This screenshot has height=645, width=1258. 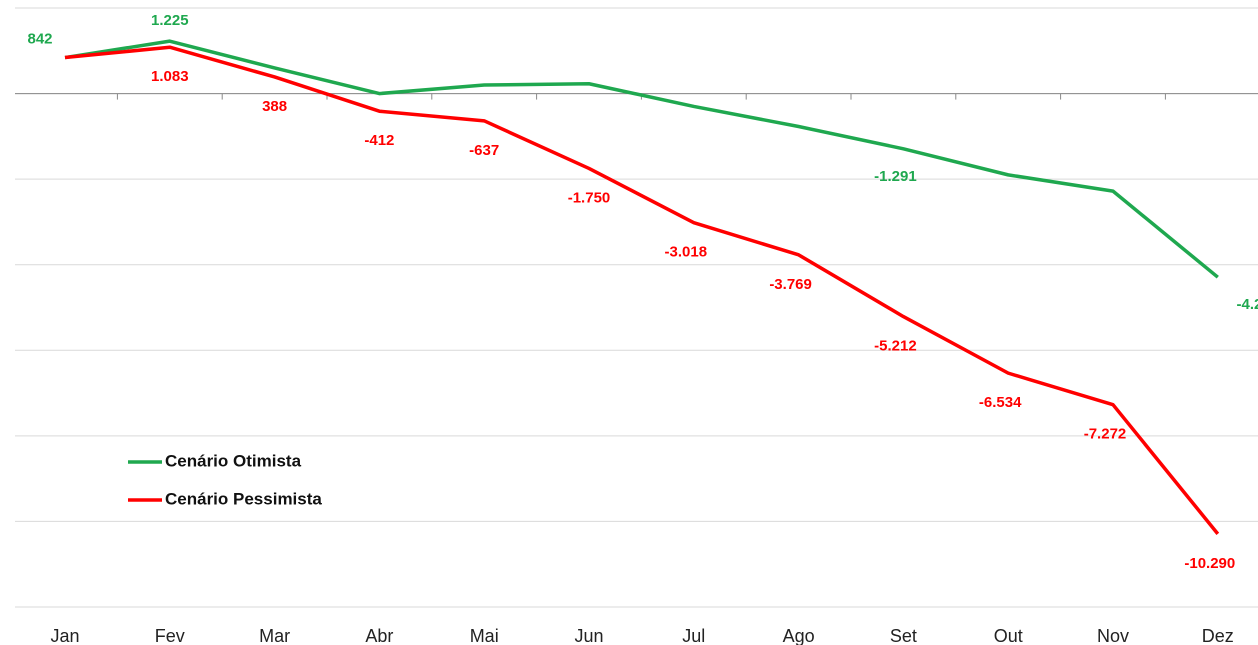 What do you see at coordinates (895, 346) in the screenshot?
I see `data-label: -5.212` at bounding box center [895, 346].